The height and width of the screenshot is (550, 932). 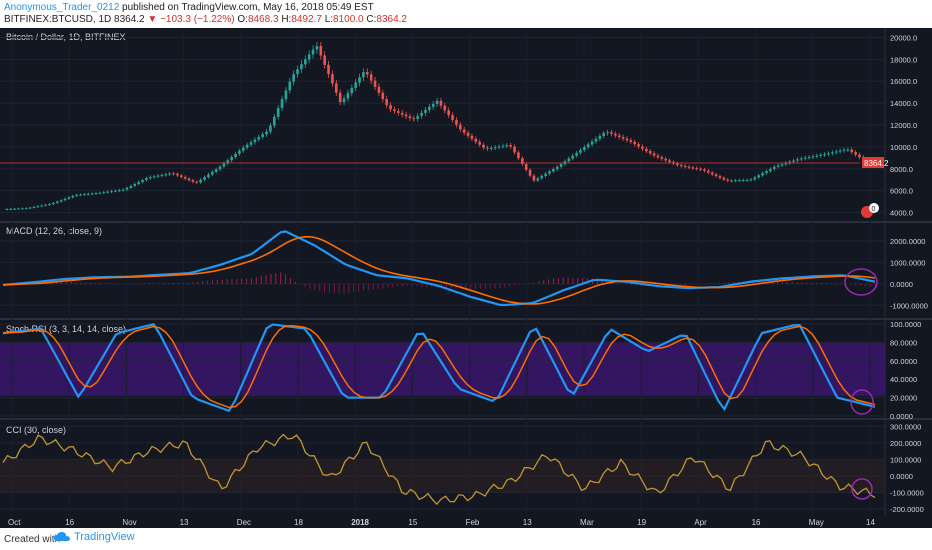 What do you see at coordinates (439, 469) in the screenshot?
I see `cci-line` at bounding box center [439, 469].